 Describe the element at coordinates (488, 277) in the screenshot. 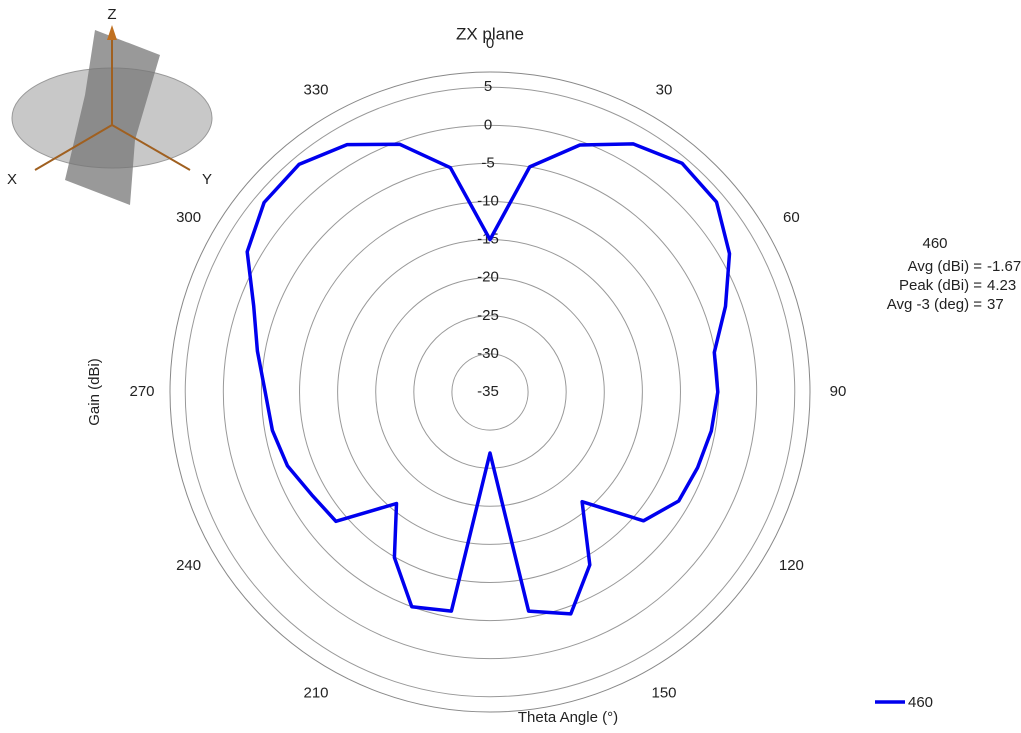

I see `r-tick-label: -20` at that location.